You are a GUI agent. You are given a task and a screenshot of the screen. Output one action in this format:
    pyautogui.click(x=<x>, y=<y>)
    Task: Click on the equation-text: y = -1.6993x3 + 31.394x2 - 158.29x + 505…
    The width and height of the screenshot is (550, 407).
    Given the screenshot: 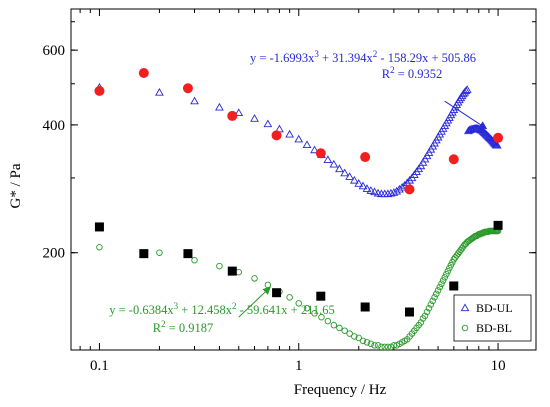 What is the action you would take?
    pyautogui.click(x=363, y=57)
    